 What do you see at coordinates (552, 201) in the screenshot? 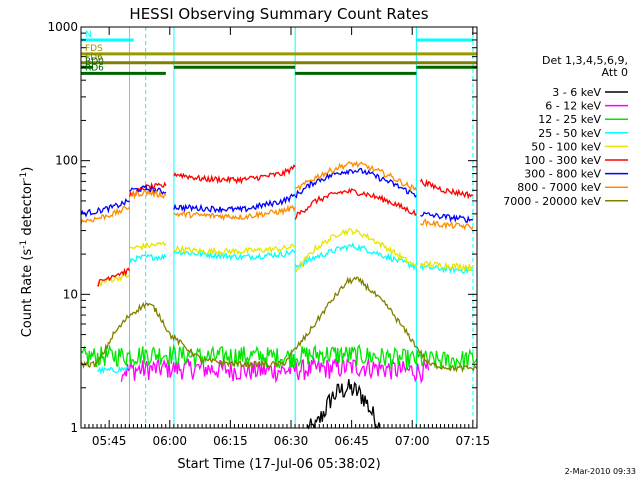
I see `legend-label: 7000 - 20000 keV` at bounding box center [552, 201].